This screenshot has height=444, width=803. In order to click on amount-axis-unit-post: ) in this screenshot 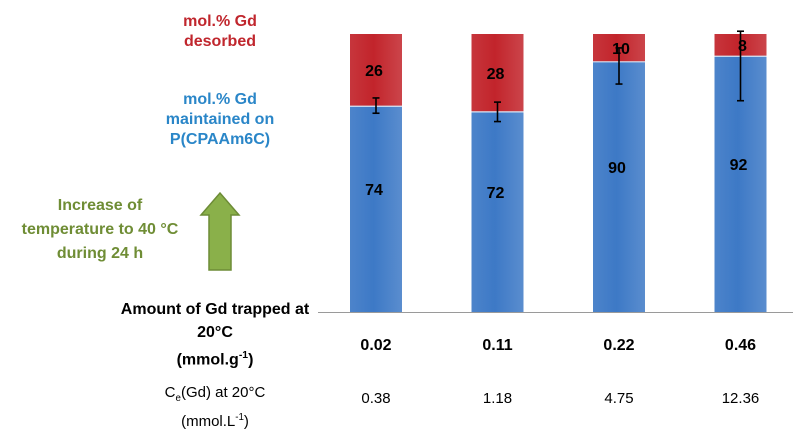, I will do `click(251, 360)`.